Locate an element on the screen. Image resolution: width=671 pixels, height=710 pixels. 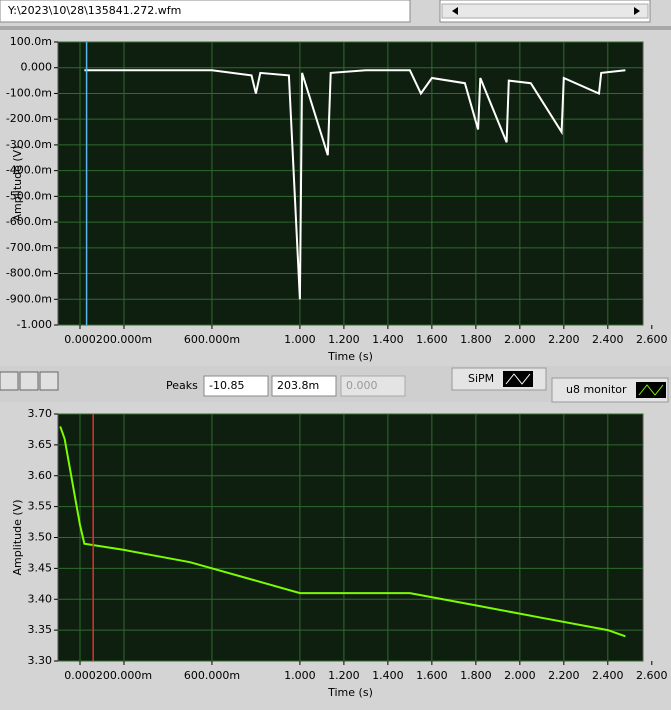
y-tick-label: -600.0m is located at coordinates (29, 221).